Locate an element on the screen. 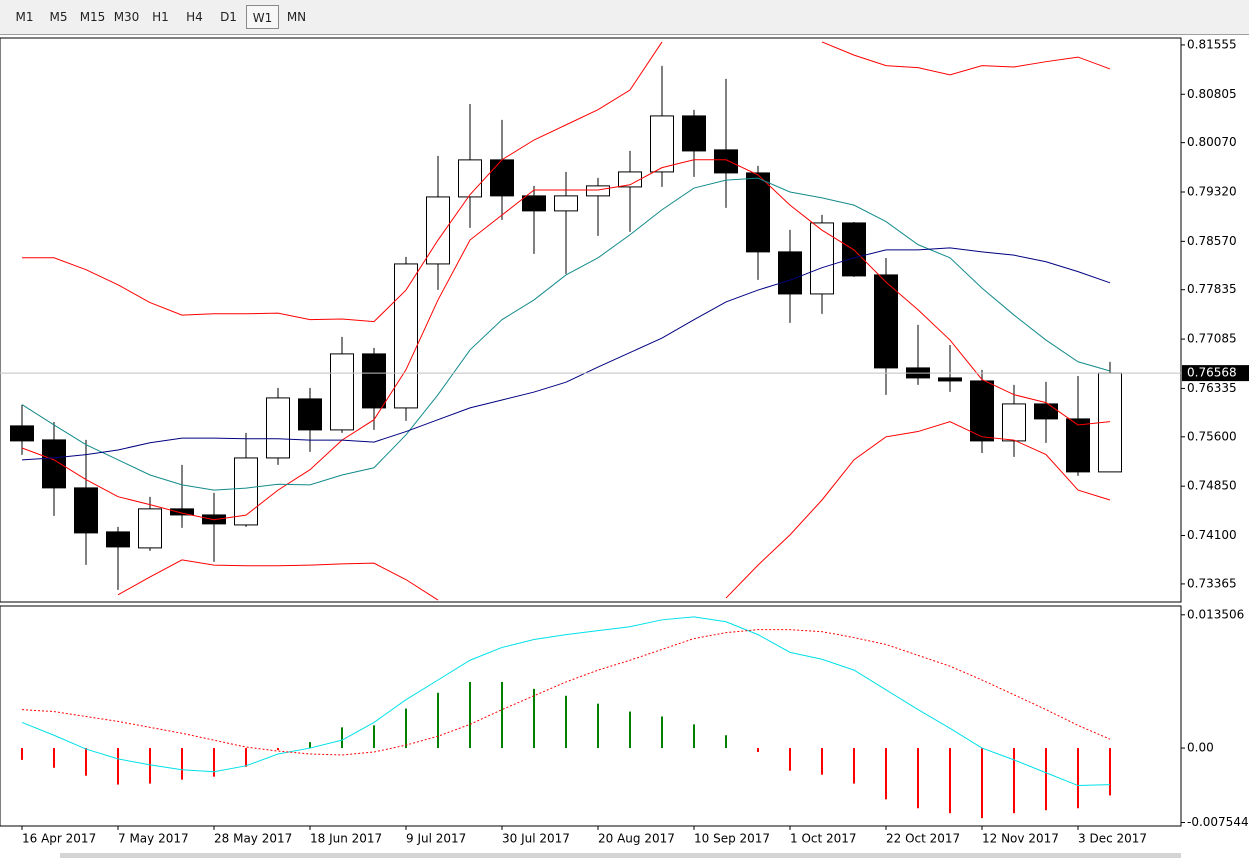 This screenshot has width=1249, height=858. x-tick-label: 20 Aug 2017 is located at coordinates (636, 839).